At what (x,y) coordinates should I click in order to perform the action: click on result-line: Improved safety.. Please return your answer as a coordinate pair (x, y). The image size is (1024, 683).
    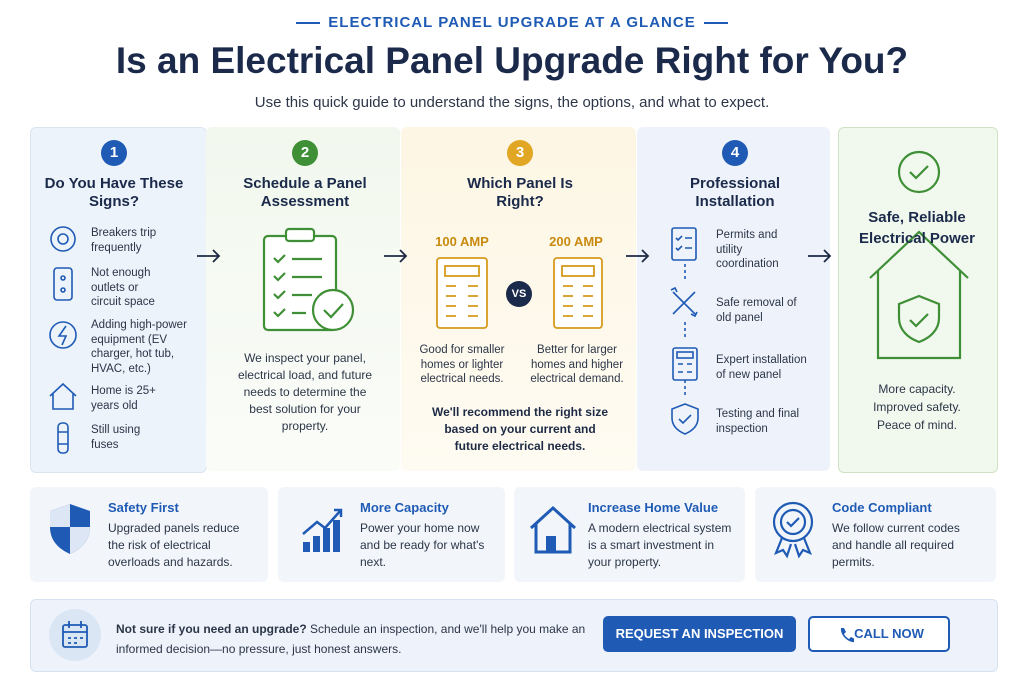
    Looking at the image, I should click on (917, 407).